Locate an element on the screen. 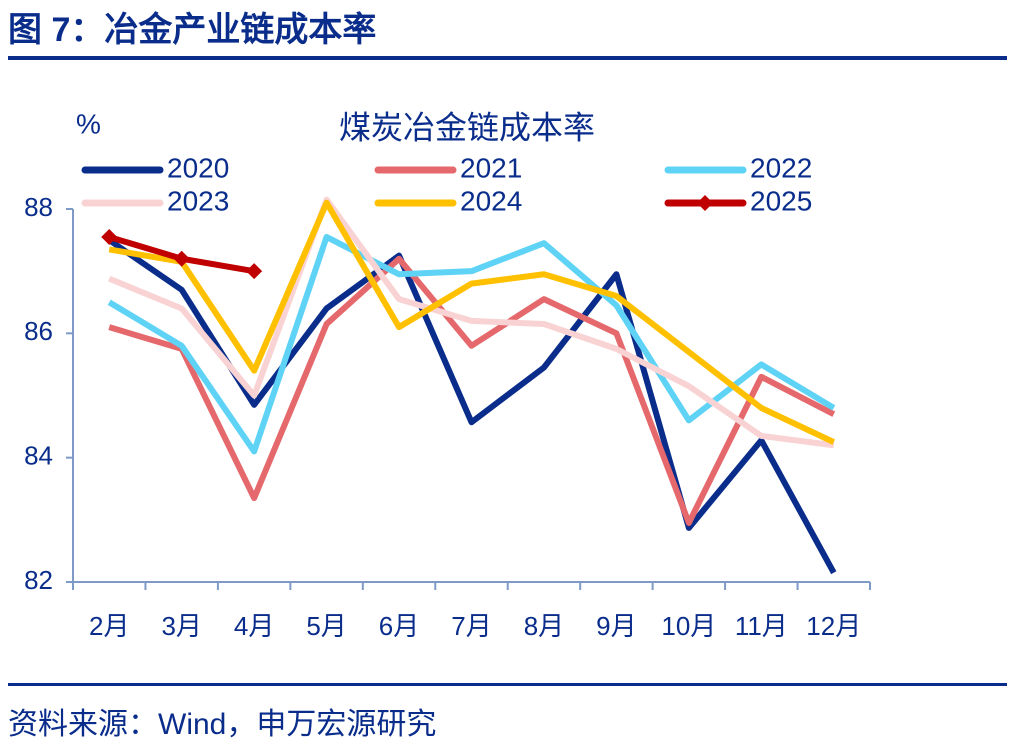 The image size is (1010, 752). x-tick-label: 6月 is located at coordinates (399, 626).